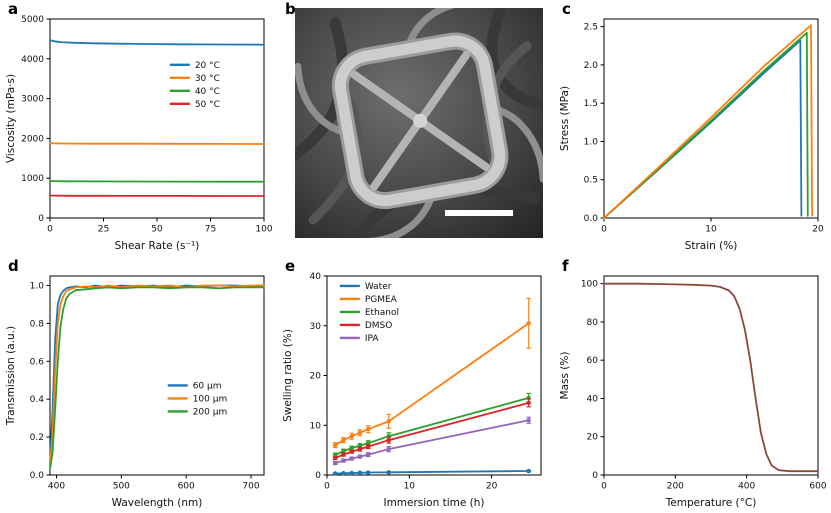 Image resolution: width=831 pixels, height=513 pixels. Describe the element at coordinates (103, 230) in the screenshot. I see `svg-text: 25` at that location.